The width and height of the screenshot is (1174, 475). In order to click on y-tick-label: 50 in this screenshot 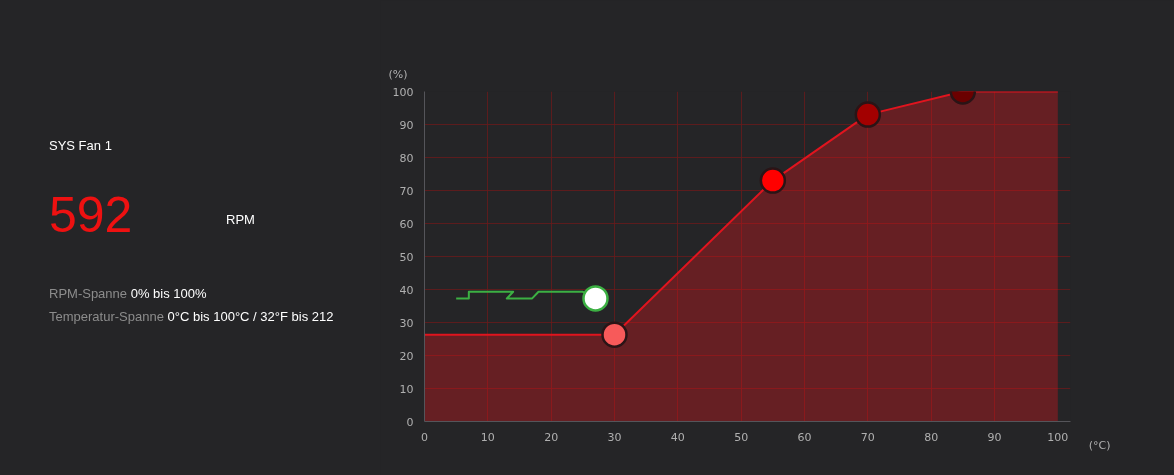, I will do `click(406, 257)`.